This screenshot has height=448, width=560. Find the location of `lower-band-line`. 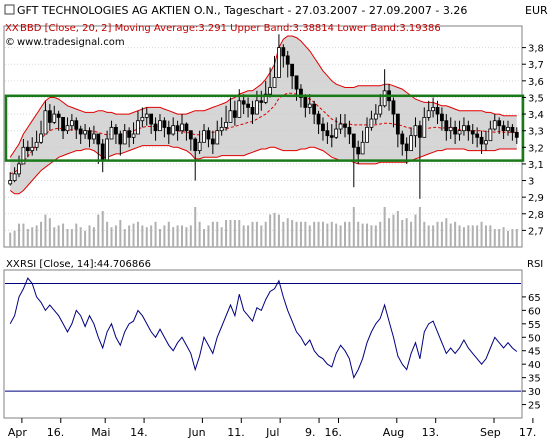

lower-band-line is located at coordinates (263, 170).